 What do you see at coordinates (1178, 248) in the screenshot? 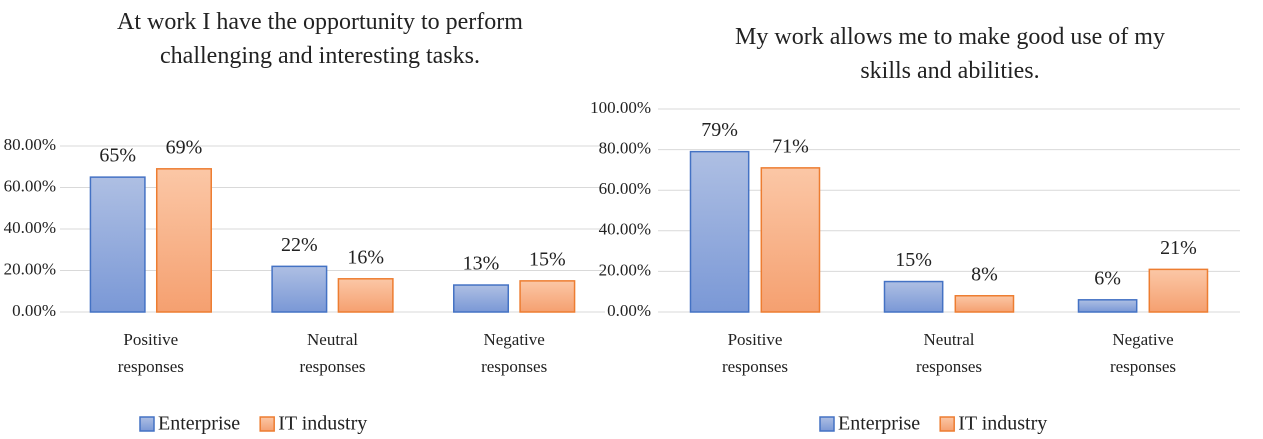
I see `data-label: 21%` at bounding box center [1178, 248].